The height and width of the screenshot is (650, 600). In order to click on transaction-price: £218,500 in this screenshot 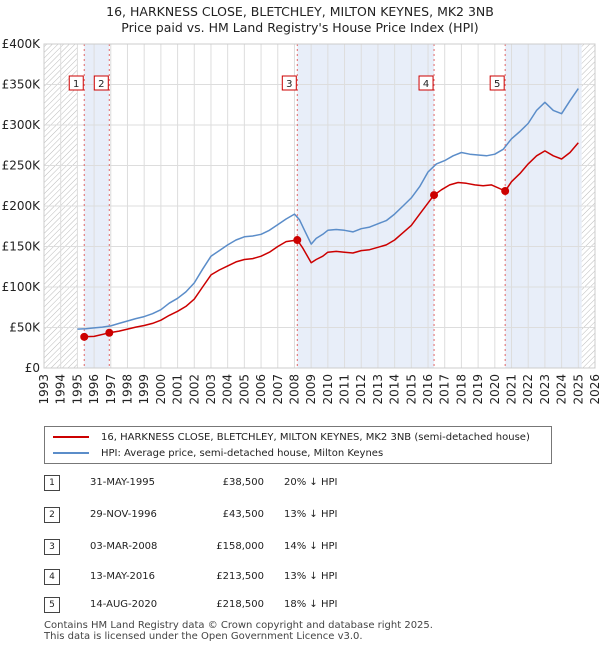, I will do `click(240, 604)`.